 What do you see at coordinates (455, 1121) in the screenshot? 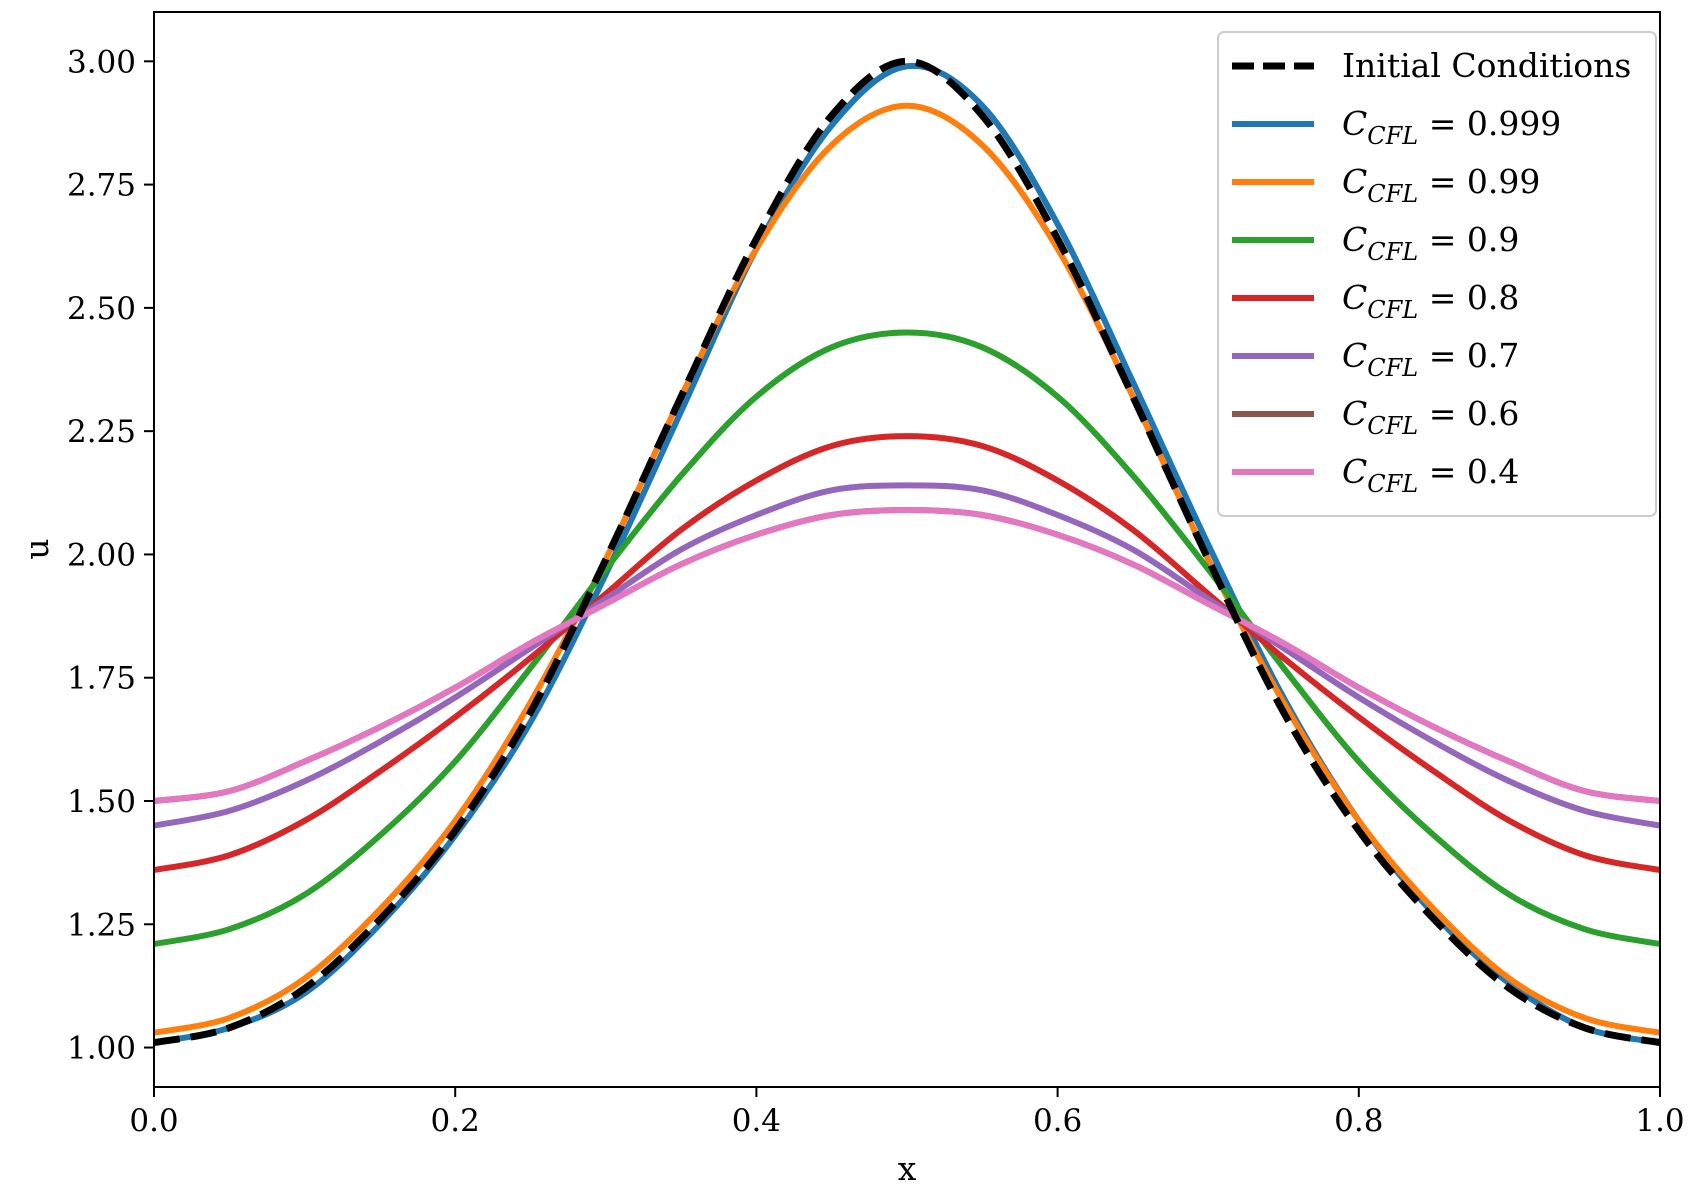
I see `x-tick-label: 0.2` at bounding box center [455, 1121].